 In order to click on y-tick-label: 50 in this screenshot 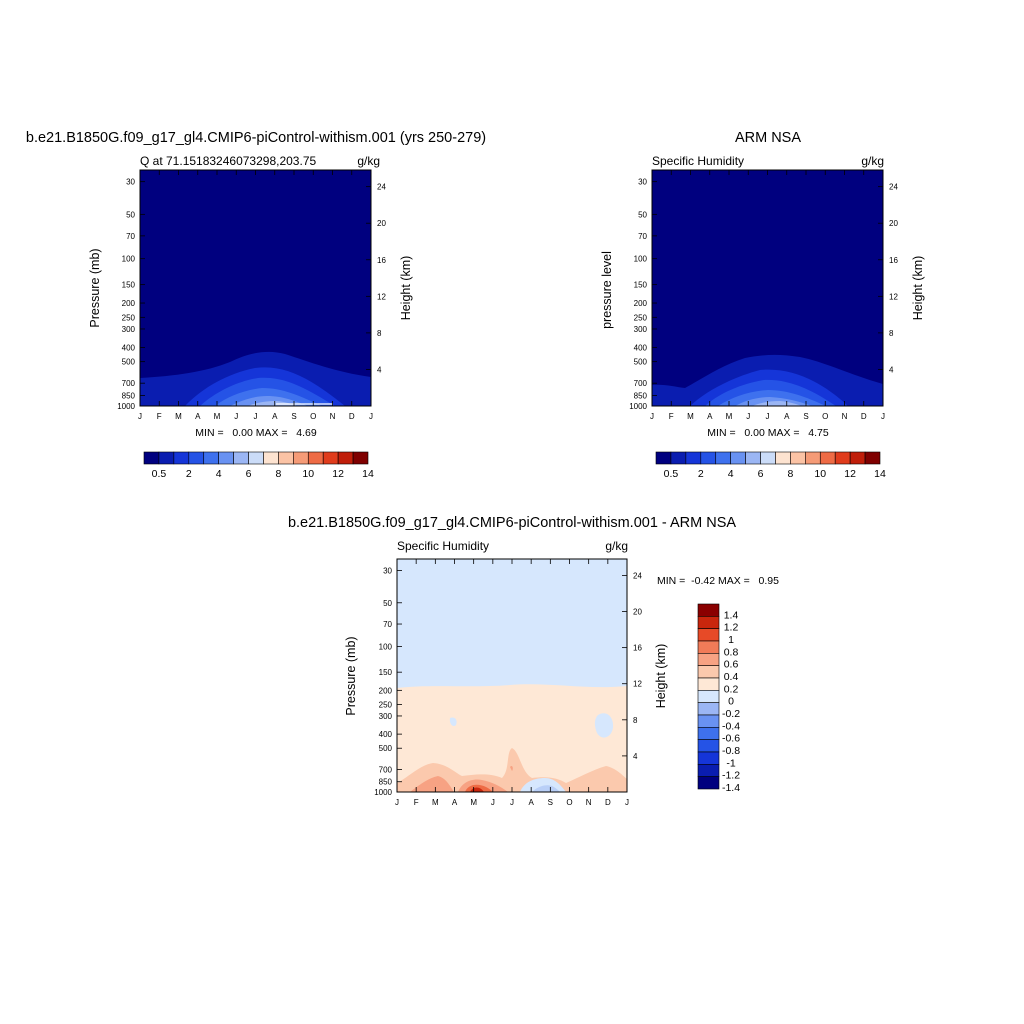, I will do `click(642, 214)`.